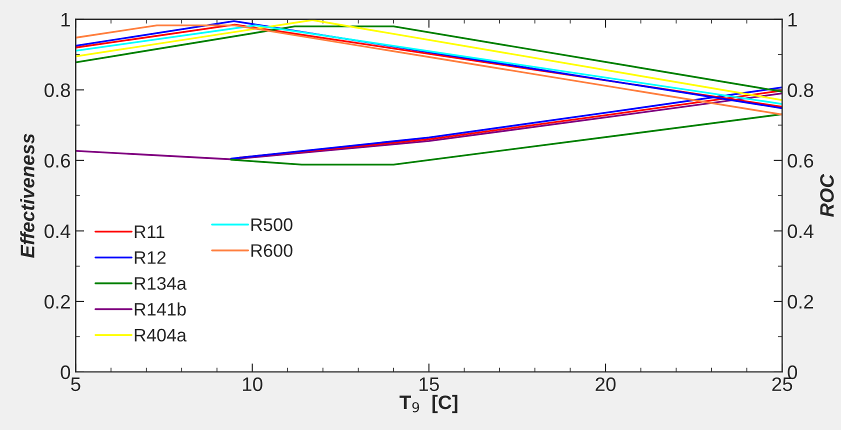  What do you see at coordinates (160, 335) in the screenshot?
I see `legend-label: R404a` at bounding box center [160, 335].